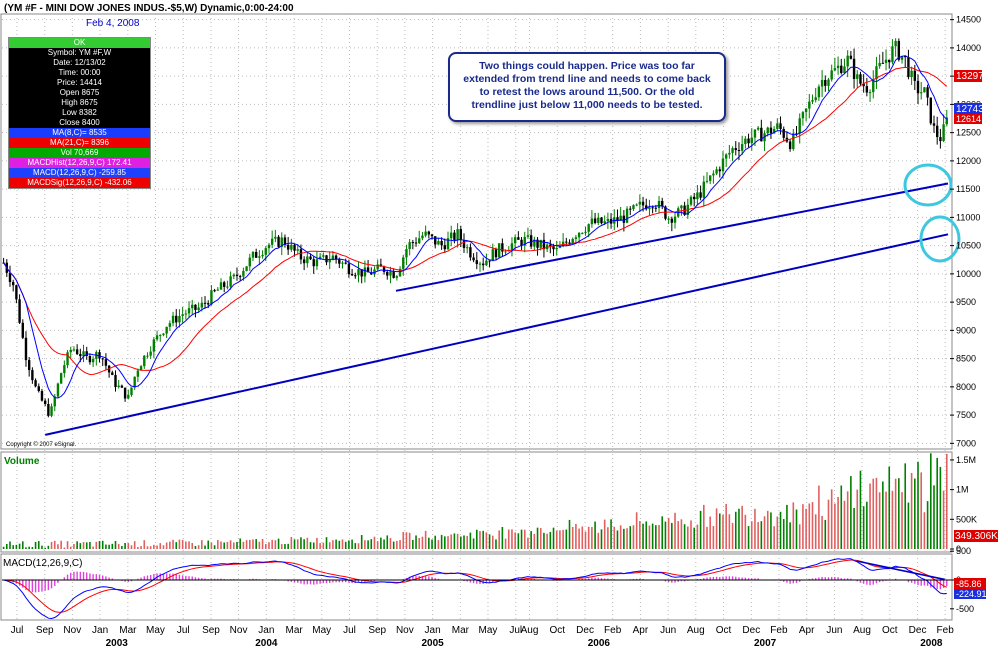  What do you see at coordinates (266, 643) in the screenshot?
I see `year-label: 2004` at bounding box center [266, 643].